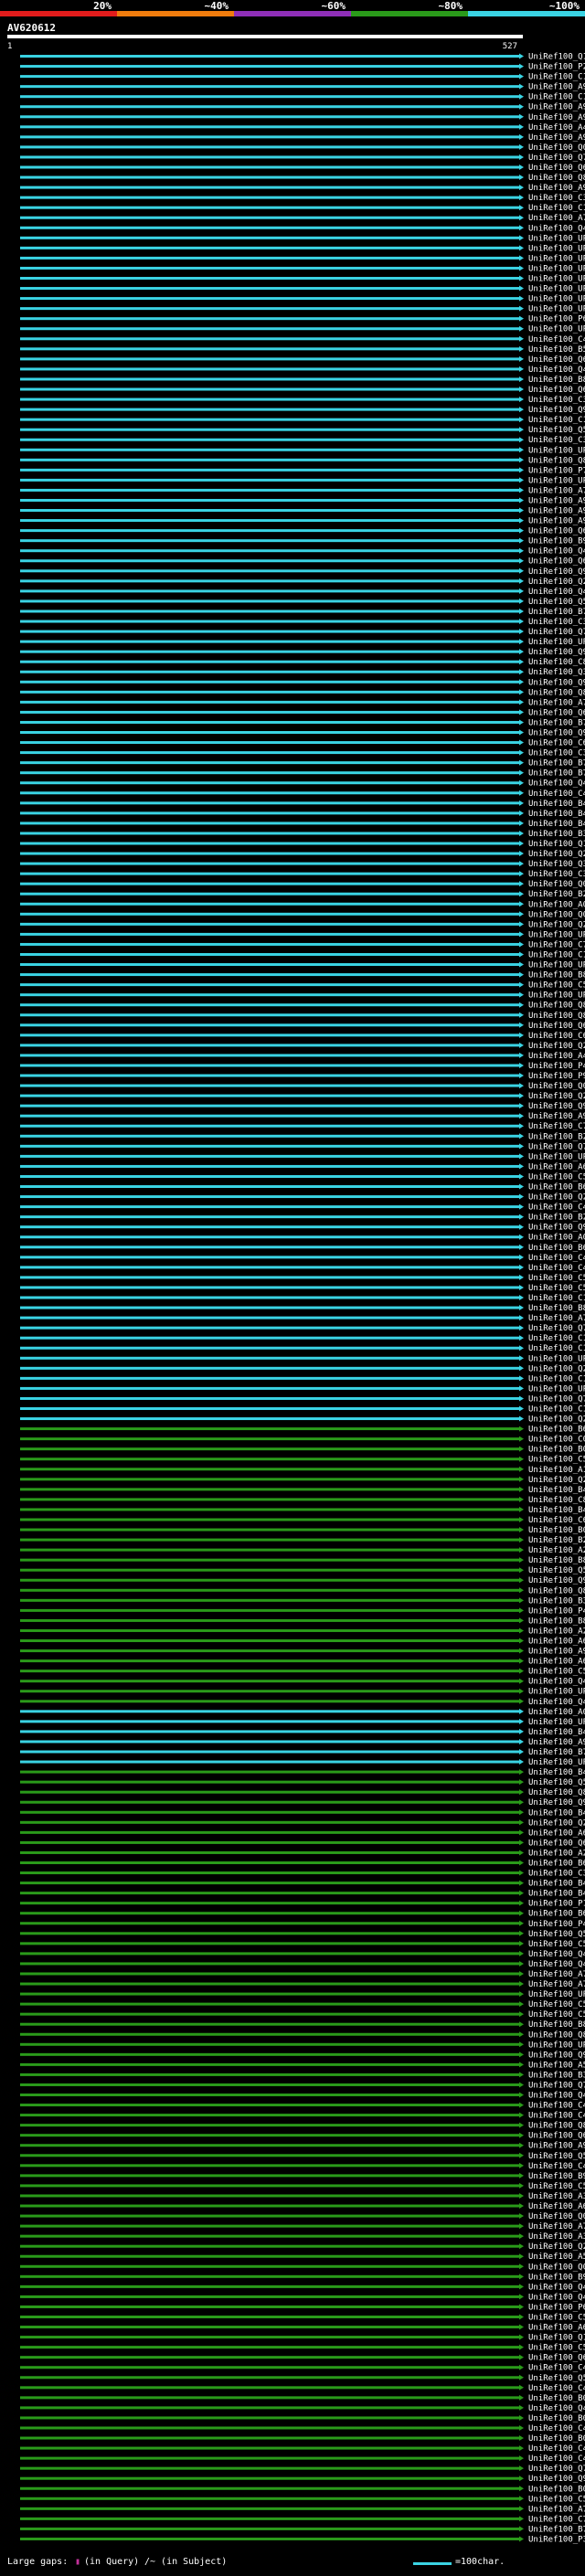  What do you see at coordinates (557, 1924) in the screenshot?
I see `hit-label: UniRef100_P46B00` at bounding box center [557, 1924].